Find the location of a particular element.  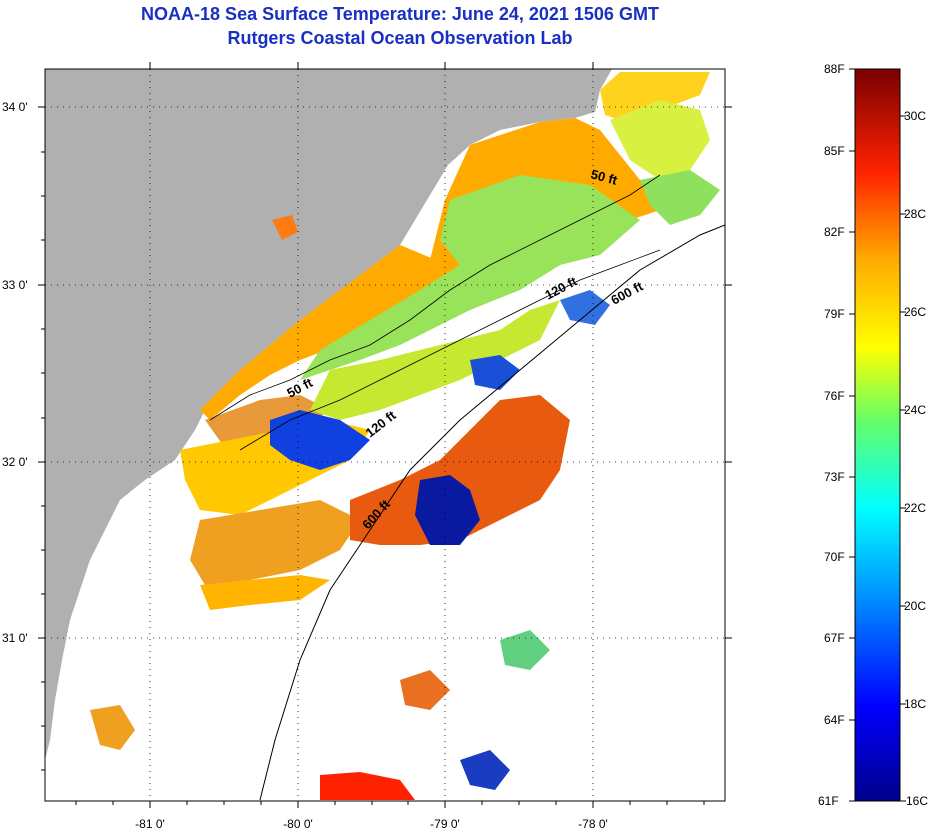

lon-label-78: -78 0' is located at coordinates (593, 824).